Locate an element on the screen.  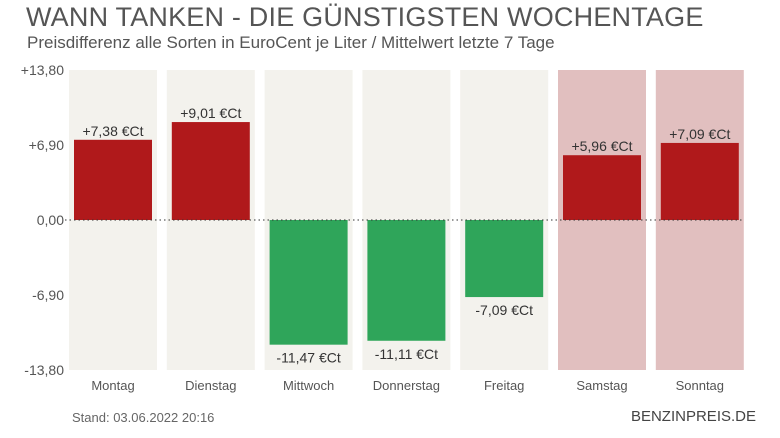
timestamp: Stand: 03.06.2022 20:16 is located at coordinates (143, 417).